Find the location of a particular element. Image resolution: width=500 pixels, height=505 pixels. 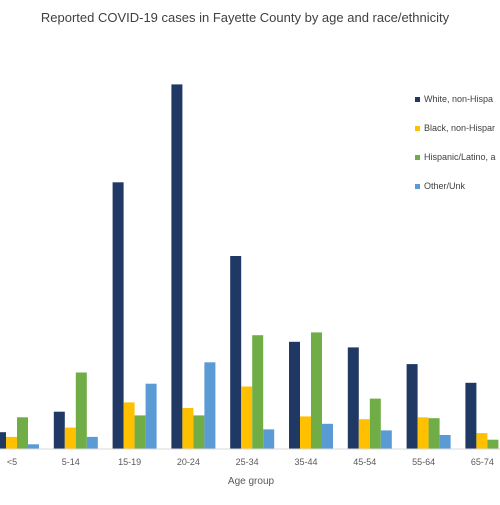

legend-label: Black, non-Hispar is located at coordinates (459, 128).